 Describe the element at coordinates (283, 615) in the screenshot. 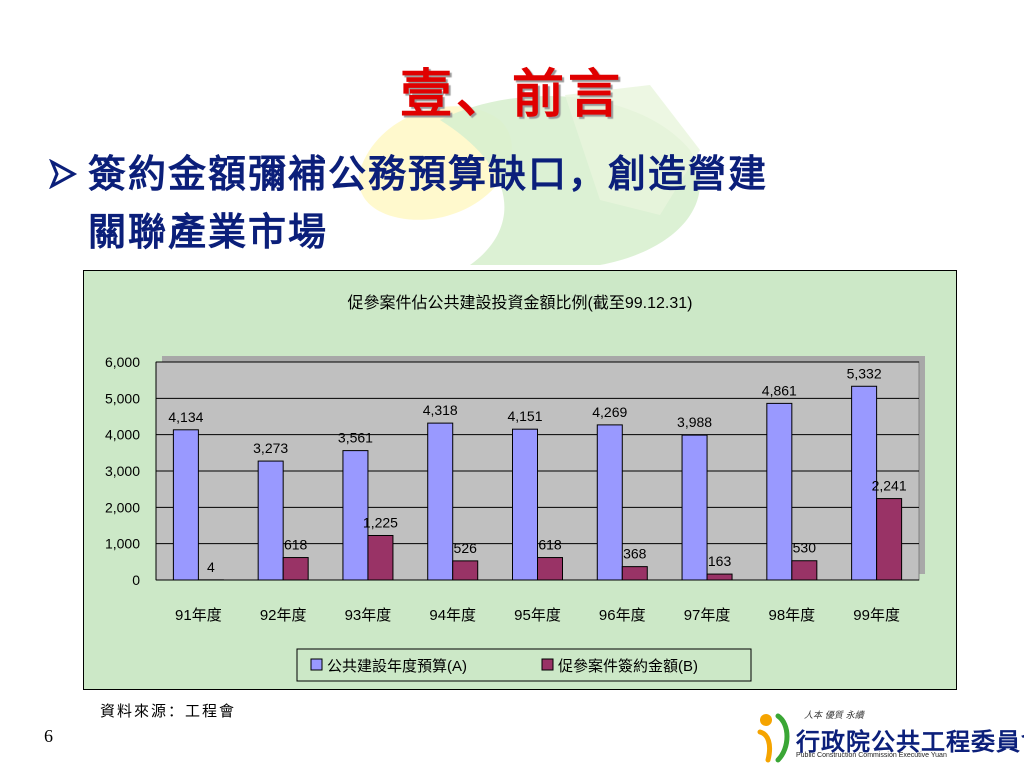

I see `x-tick-label: 92年度` at that location.